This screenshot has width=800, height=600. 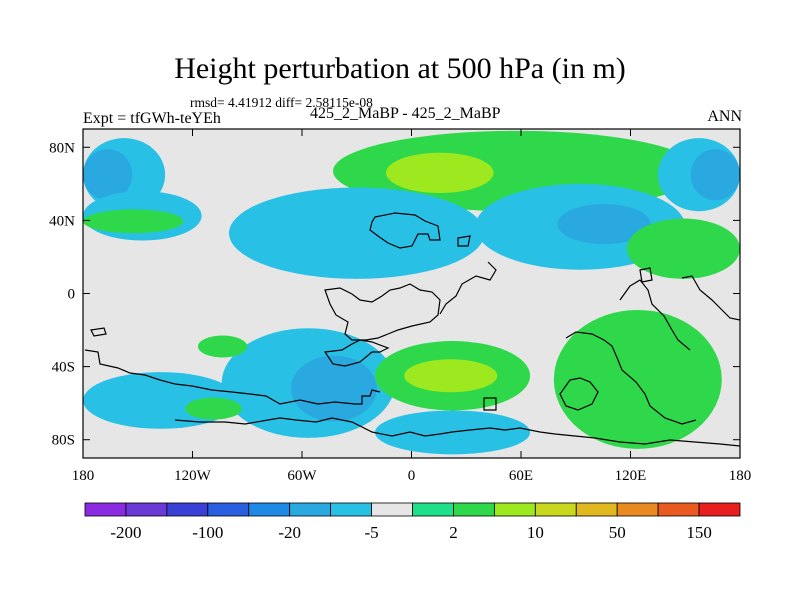 I want to click on y-tick-label: 40N, so click(x=62, y=221).